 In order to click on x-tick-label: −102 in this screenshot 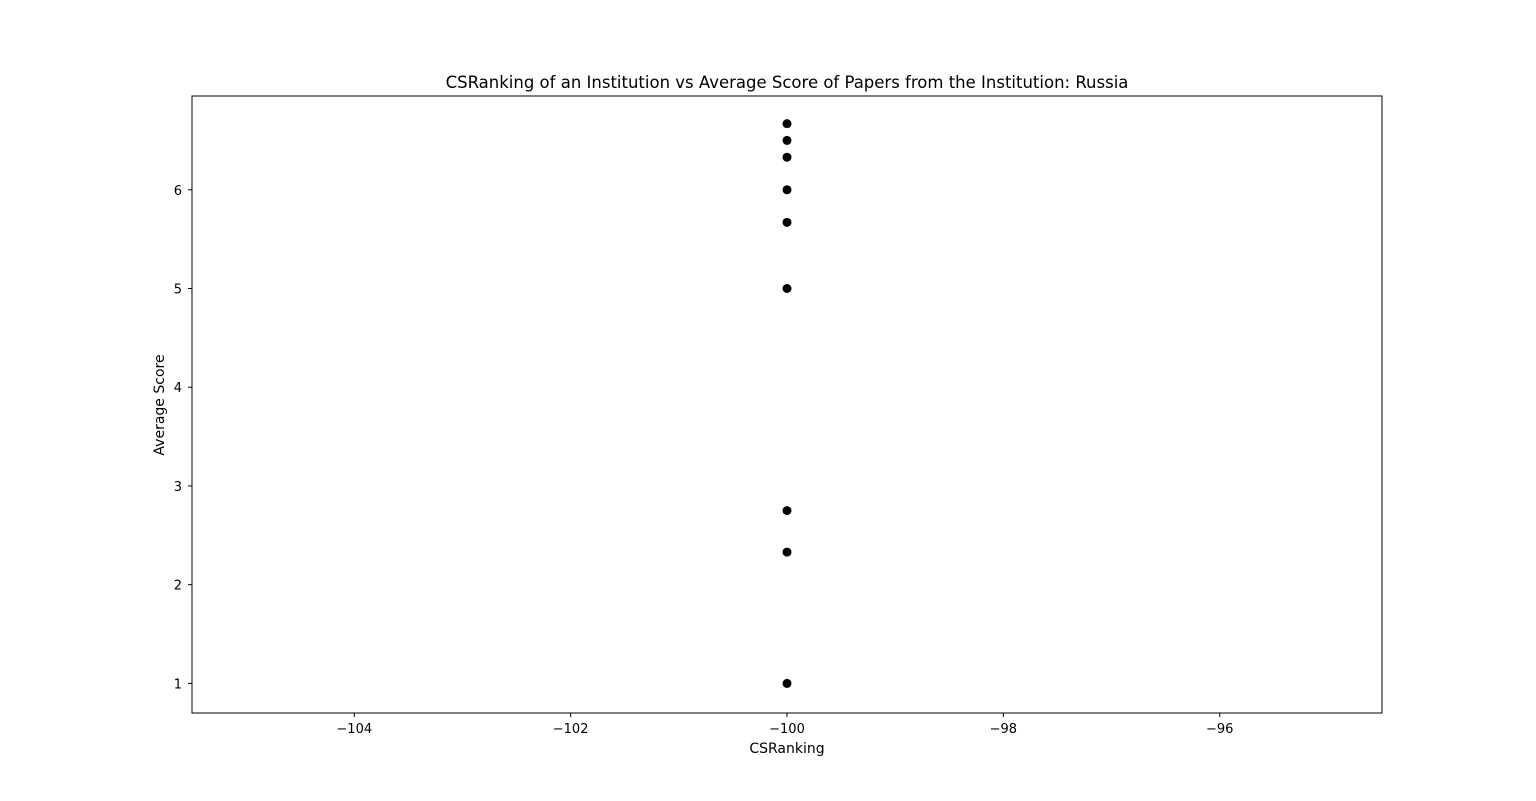, I will do `click(571, 729)`.